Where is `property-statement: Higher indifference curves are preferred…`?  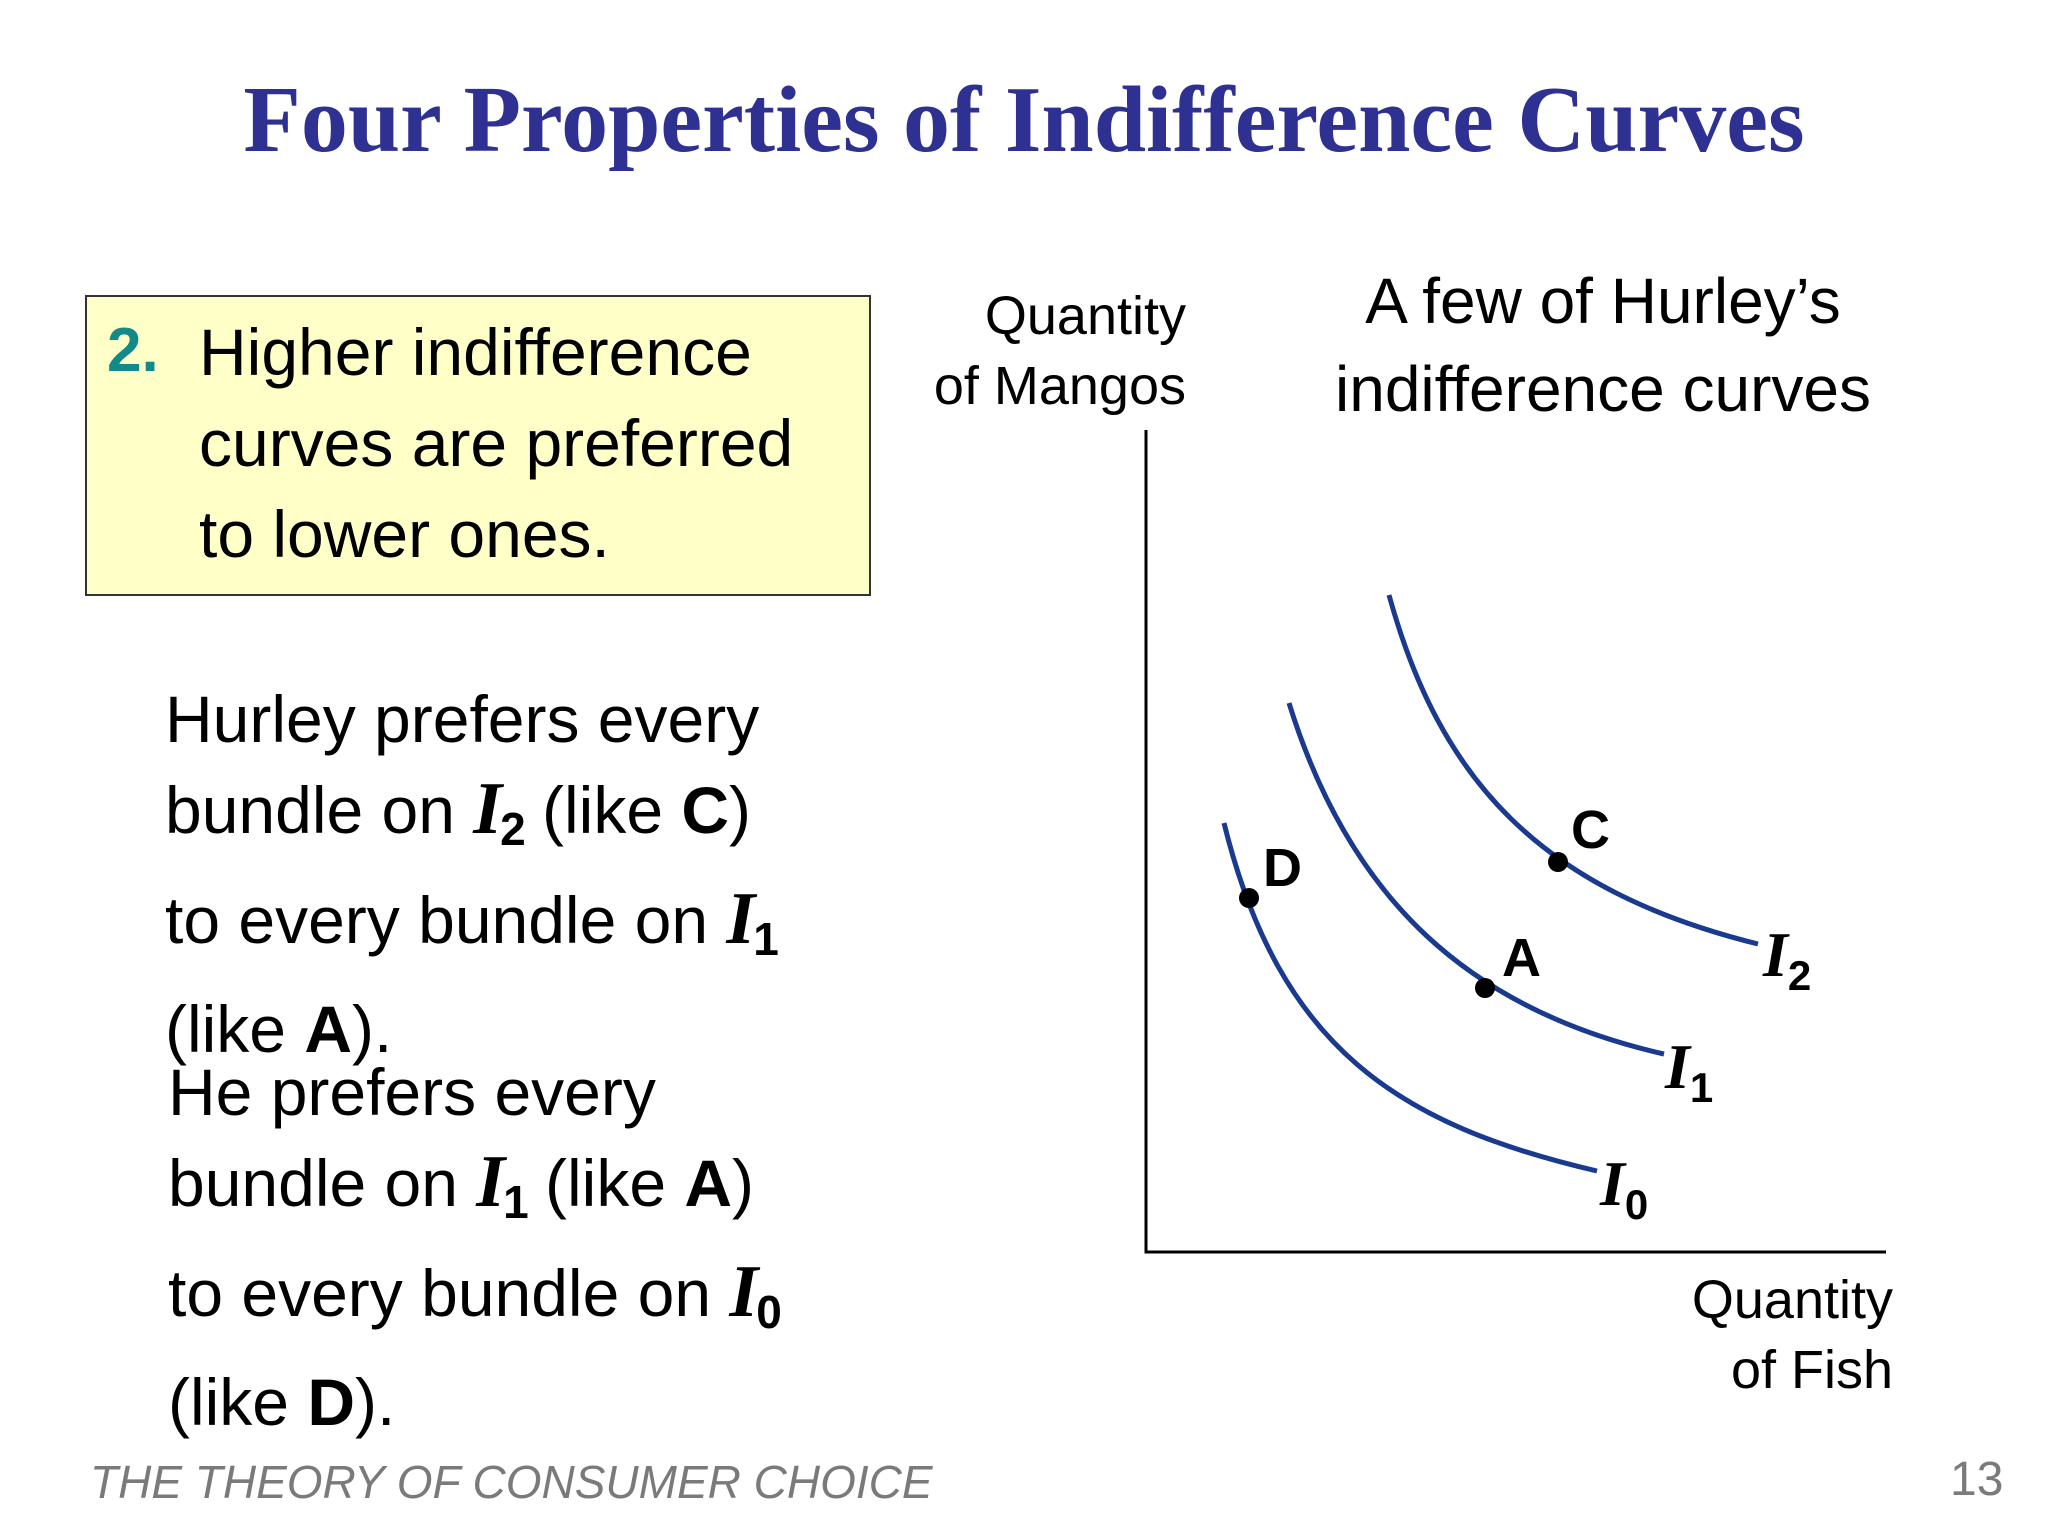 property-statement: Higher indifference curves are preferred… is located at coordinates (496, 443).